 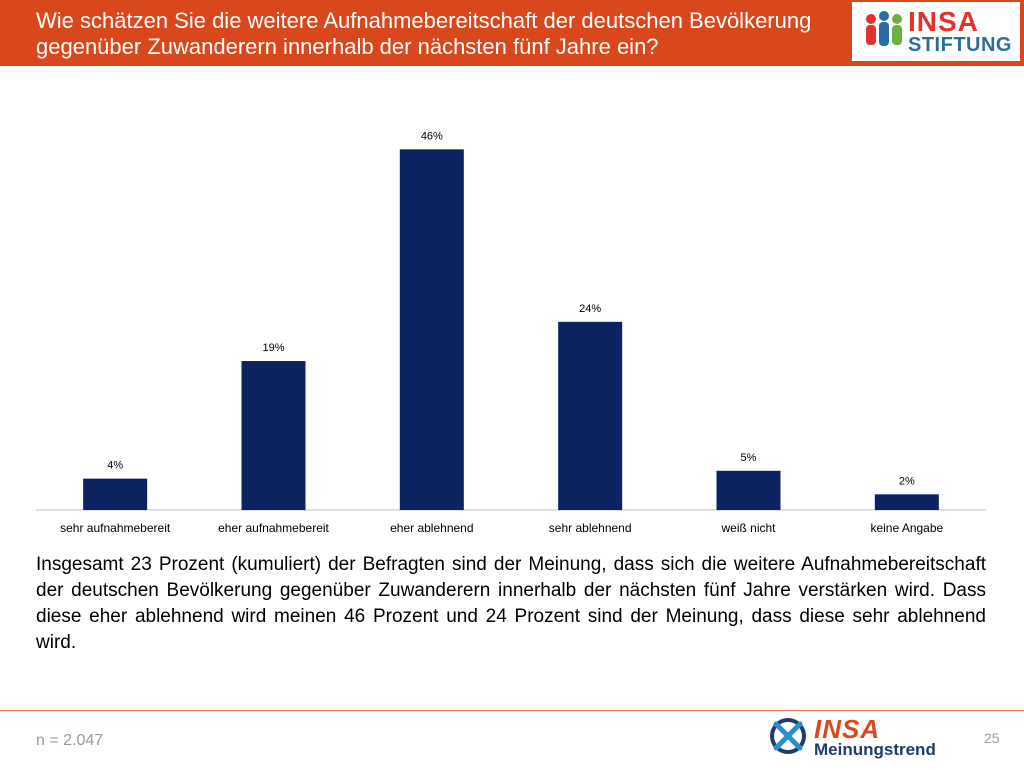 I want to click on brand-insa-text: INSA, so click(x=847, y=729).